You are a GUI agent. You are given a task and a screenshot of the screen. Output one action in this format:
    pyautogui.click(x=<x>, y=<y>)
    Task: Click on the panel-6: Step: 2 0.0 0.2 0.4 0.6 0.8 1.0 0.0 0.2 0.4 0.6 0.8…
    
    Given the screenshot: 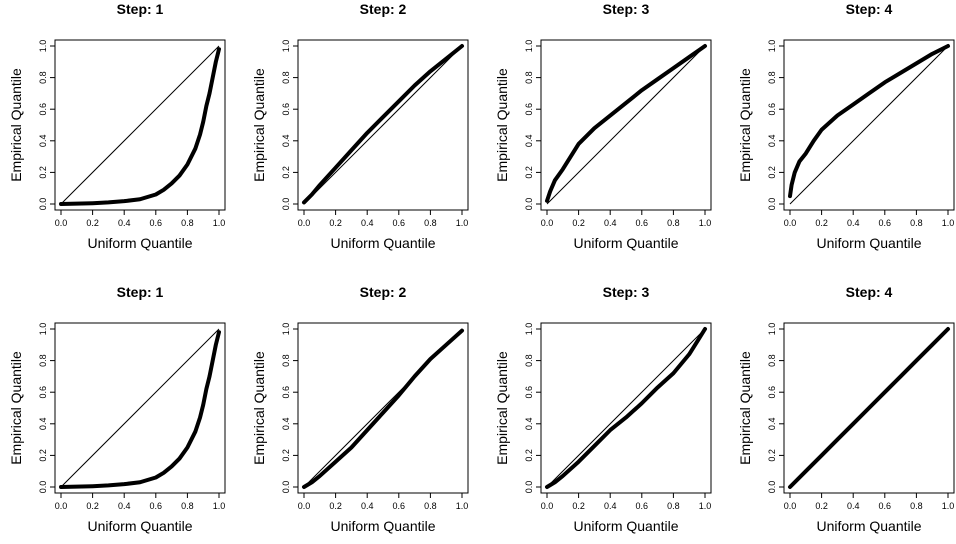 What is the action you would take?
    pyautogui.click(x=360, y=409)
    